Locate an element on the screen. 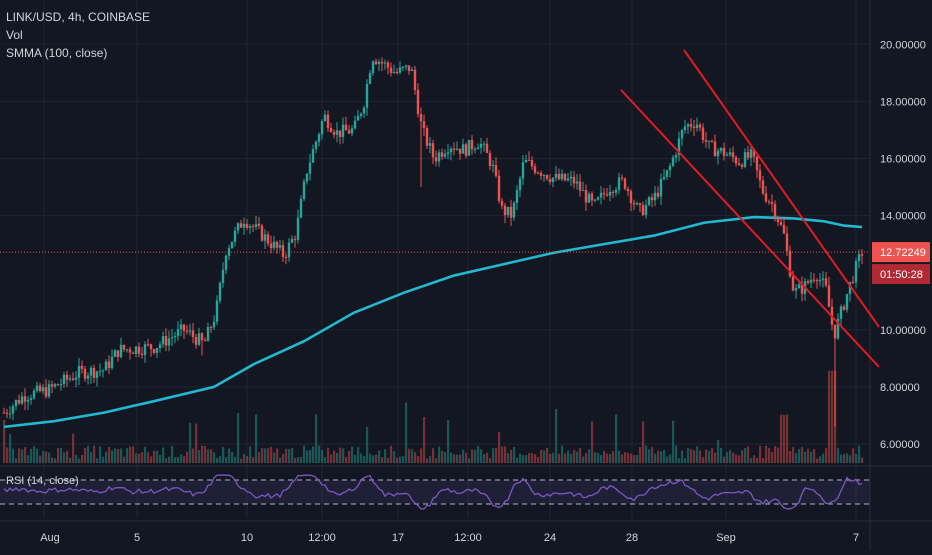 The height and width of the screenshot is (555, 932). symbol-label: LINK/USD, 4h, COINBASE is located at coordinates (78, 17).